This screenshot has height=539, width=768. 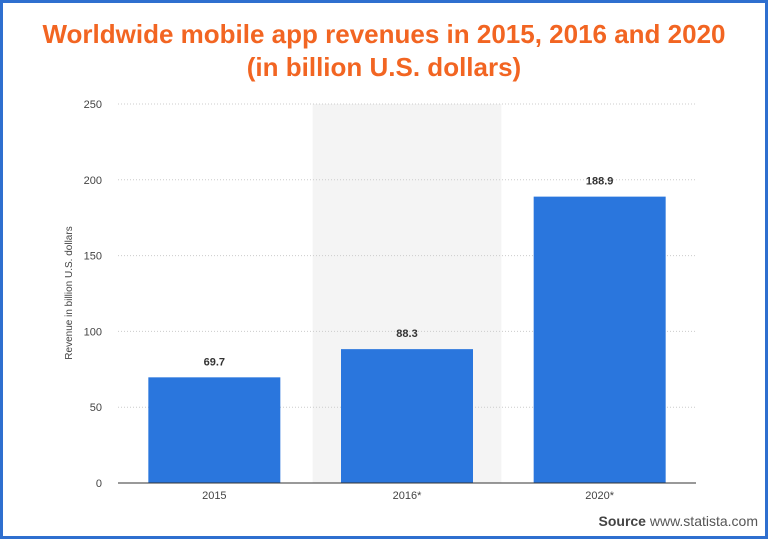 I want to click on title-line-2: (in billion U.S. dollars), so click(x=384, y=67).